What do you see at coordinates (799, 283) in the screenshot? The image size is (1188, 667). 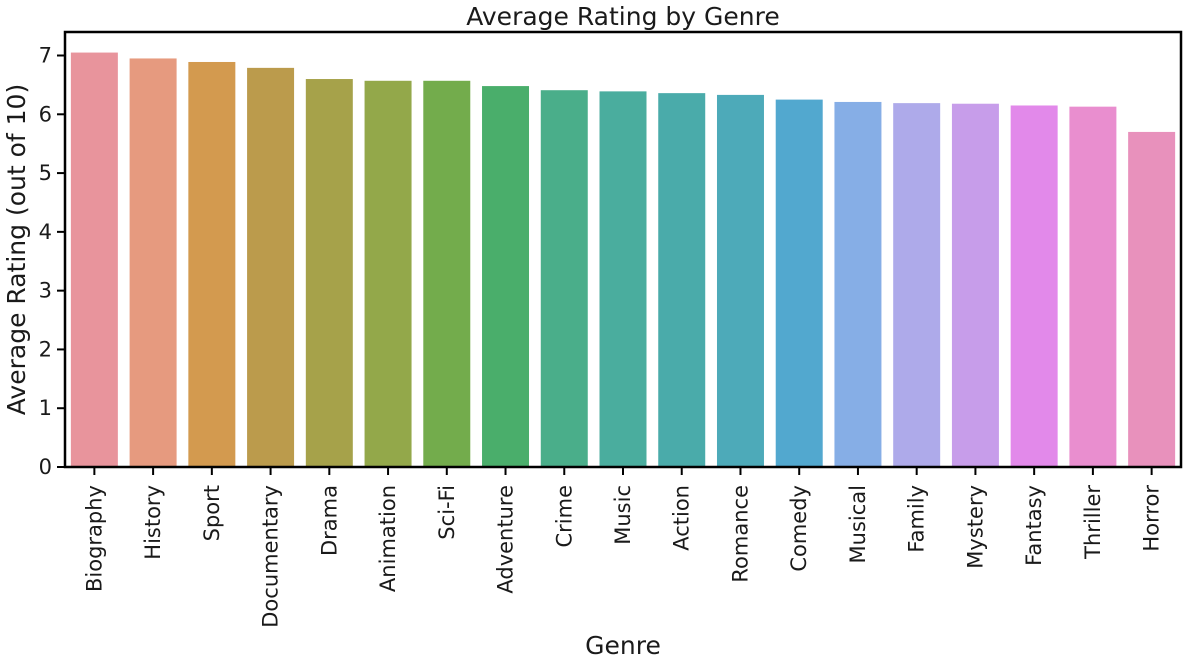 I see `bar-comedy` at bounding box center [799, 283].